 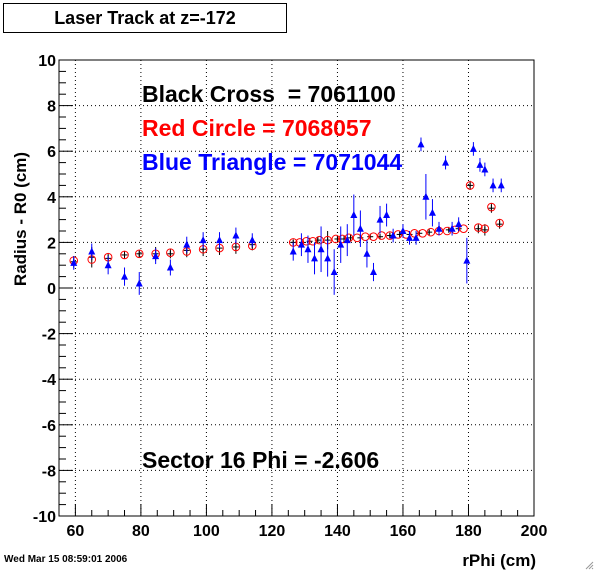 What do you see at coordinates (589, 565) in the screenshot?
I see `resize-grip-icon` at bounding box center [589, 565].